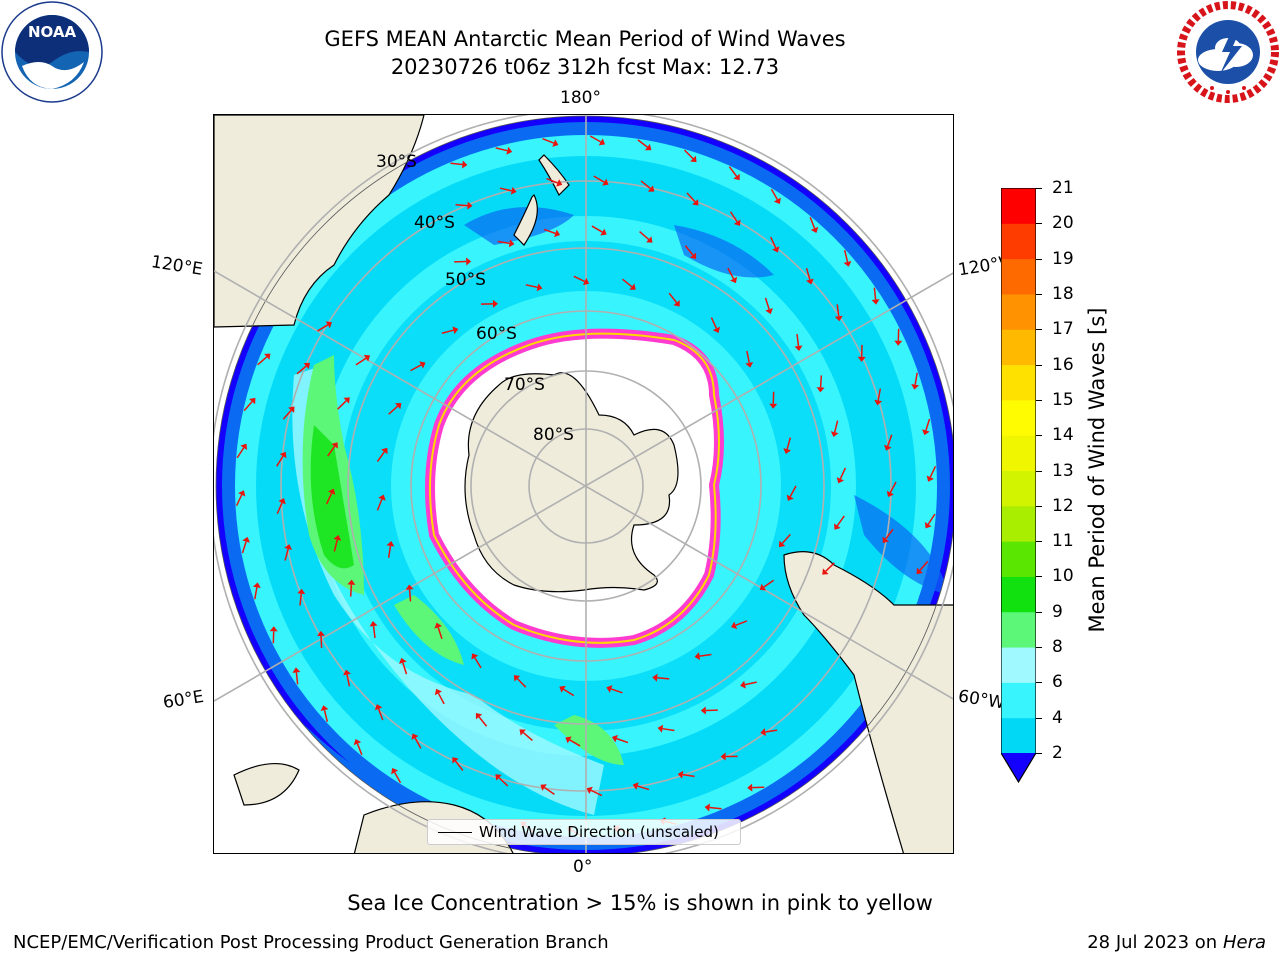 The width and height of the screenshot is (1280, 960). I want to click on colorbar-tick-label: 15, so click(1063, 399).